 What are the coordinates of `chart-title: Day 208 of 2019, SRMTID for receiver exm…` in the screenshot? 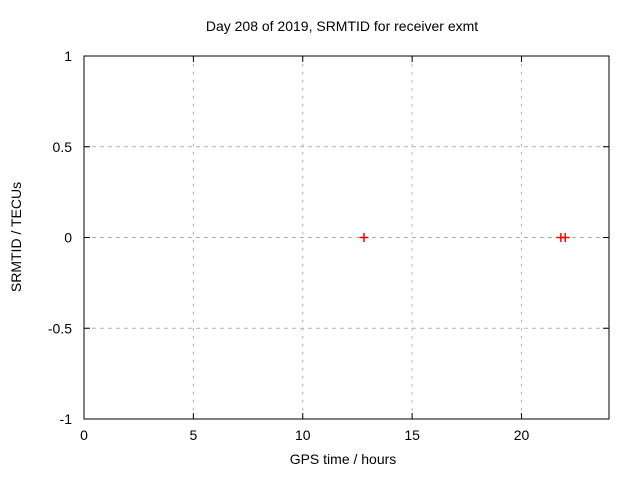 It's located at (342, 26).